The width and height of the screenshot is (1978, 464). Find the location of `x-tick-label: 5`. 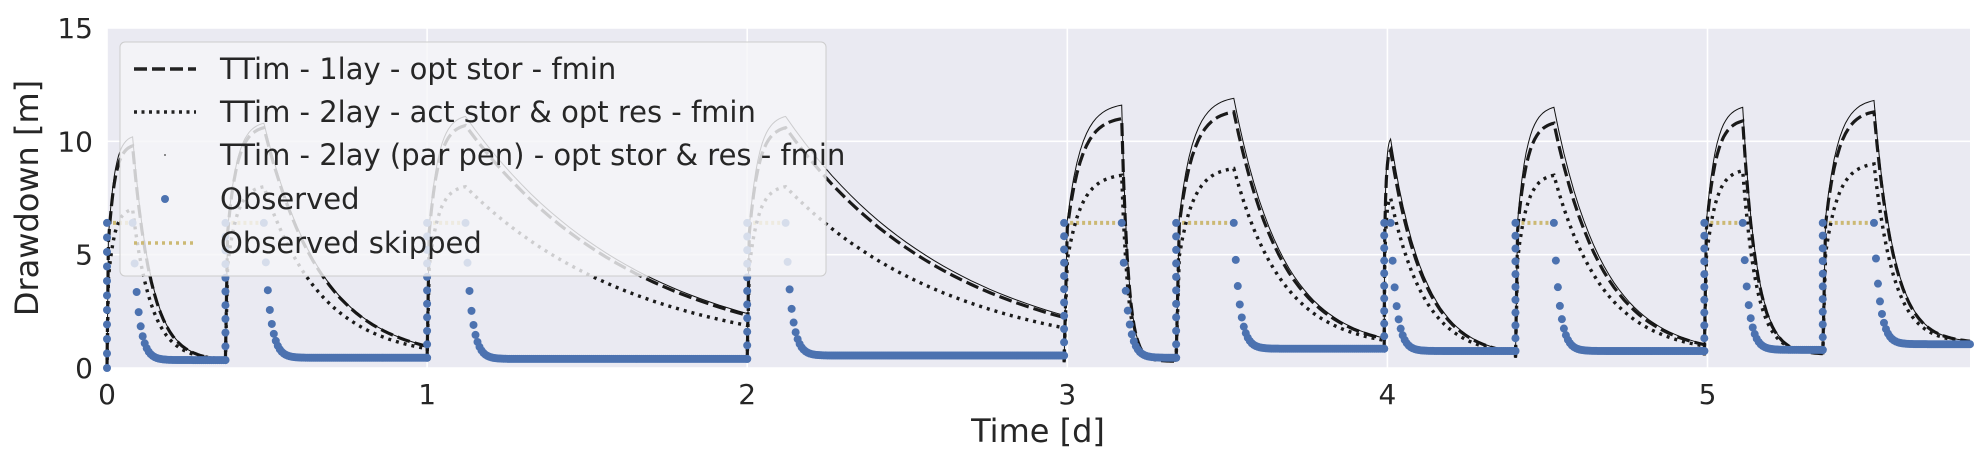

x-tick-label: 5 is located at coordinates (1708, 394).